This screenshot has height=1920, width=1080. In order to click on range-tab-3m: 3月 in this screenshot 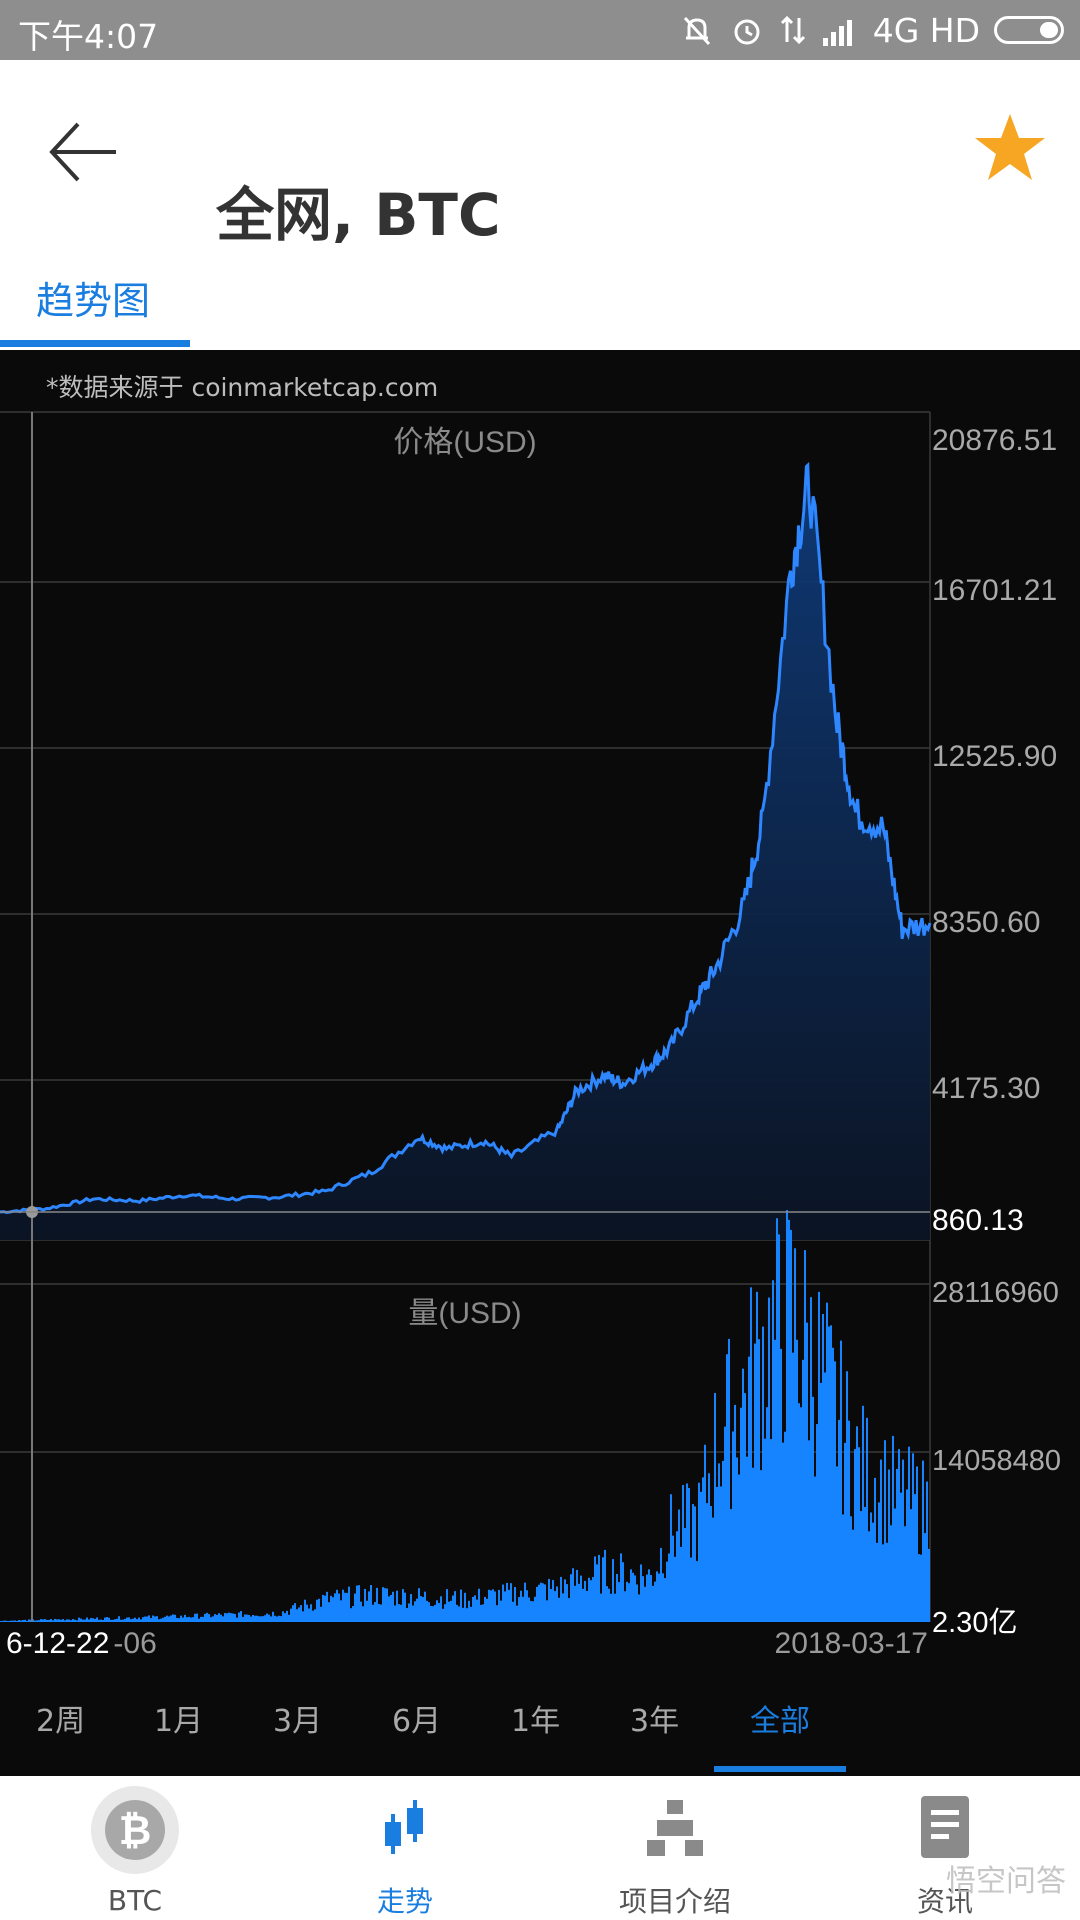, I will do `click(298, 1721)`.